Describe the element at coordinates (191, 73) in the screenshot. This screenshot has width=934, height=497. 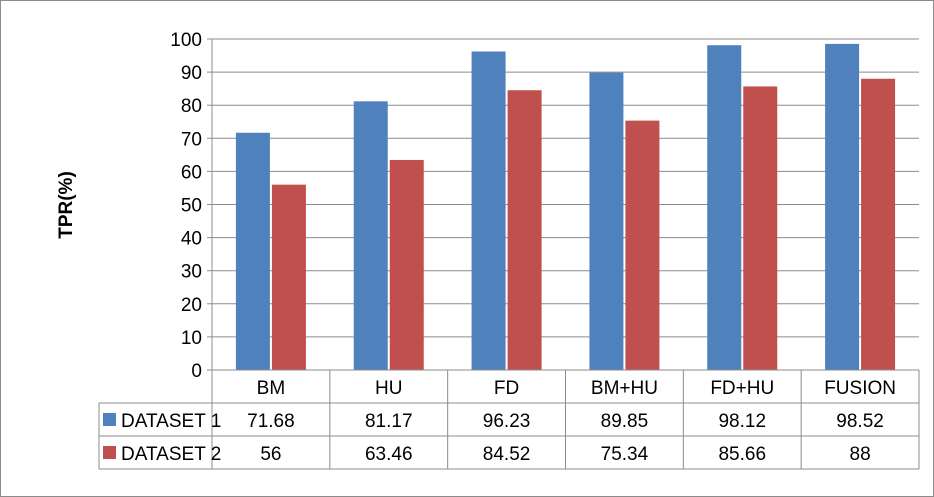
I see `y-tick-label: 90` at that location.